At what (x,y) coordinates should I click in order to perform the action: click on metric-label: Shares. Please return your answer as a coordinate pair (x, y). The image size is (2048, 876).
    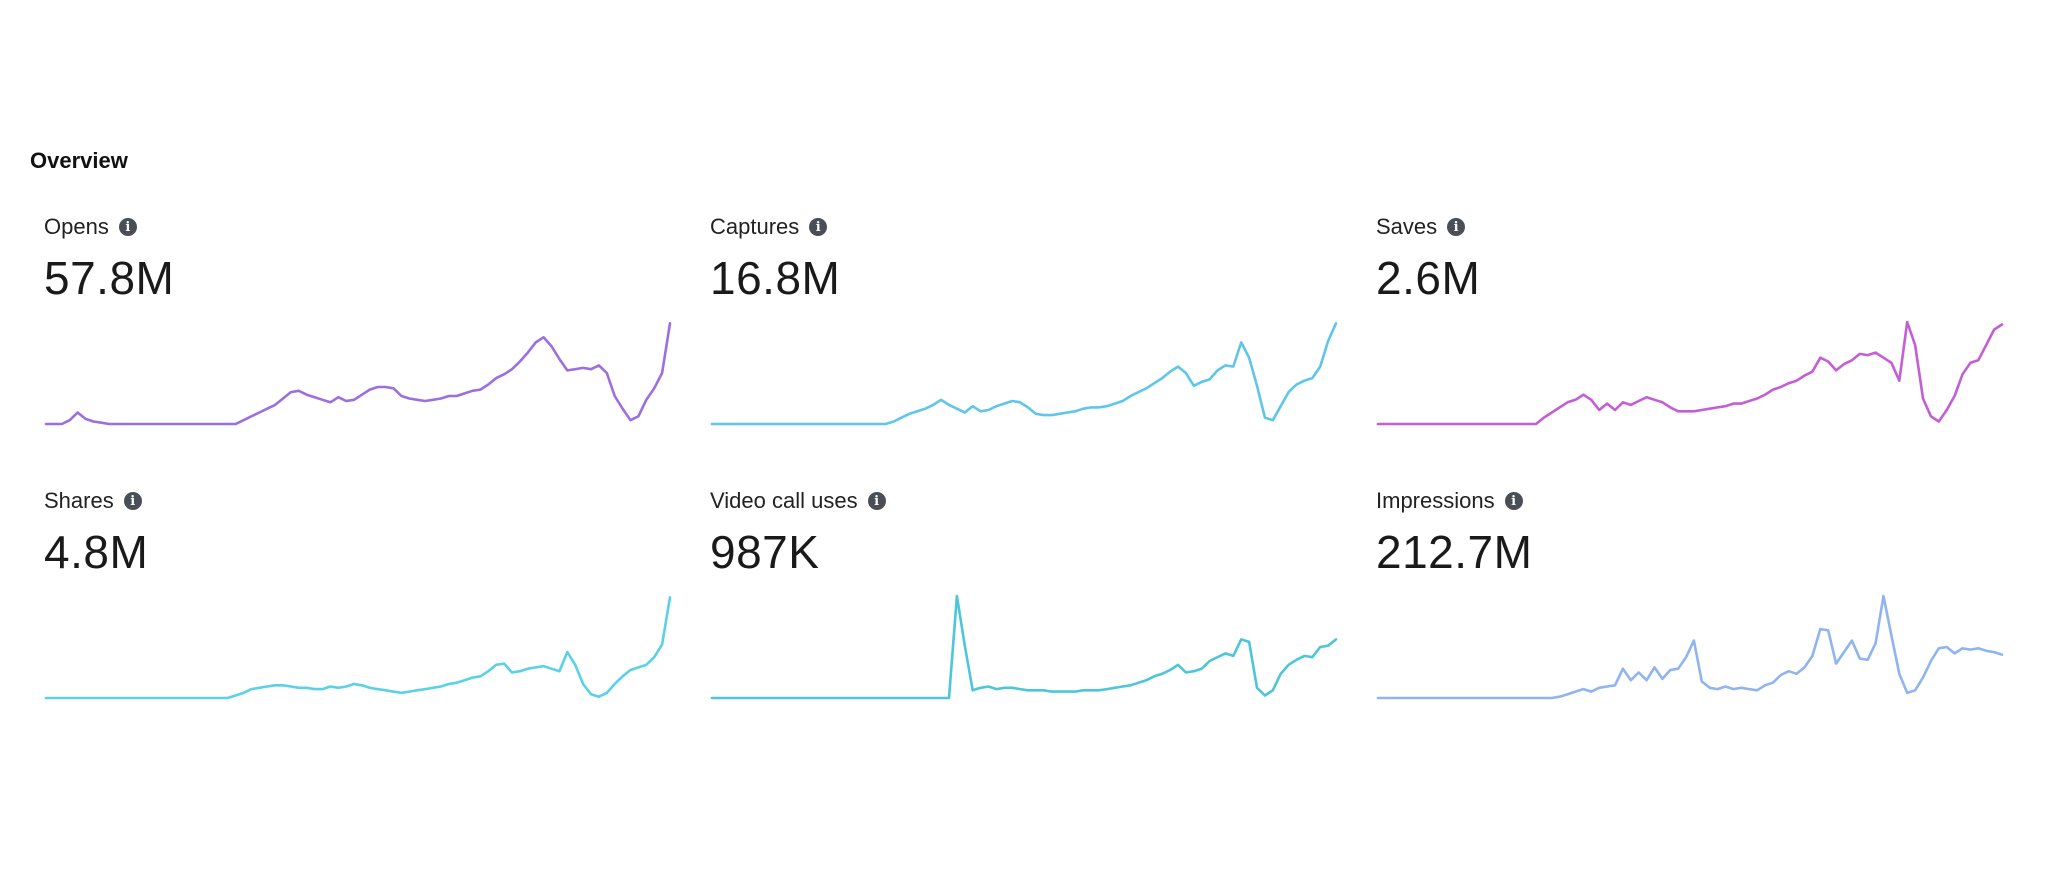
    Looking at the image, I should click on (79, 500).